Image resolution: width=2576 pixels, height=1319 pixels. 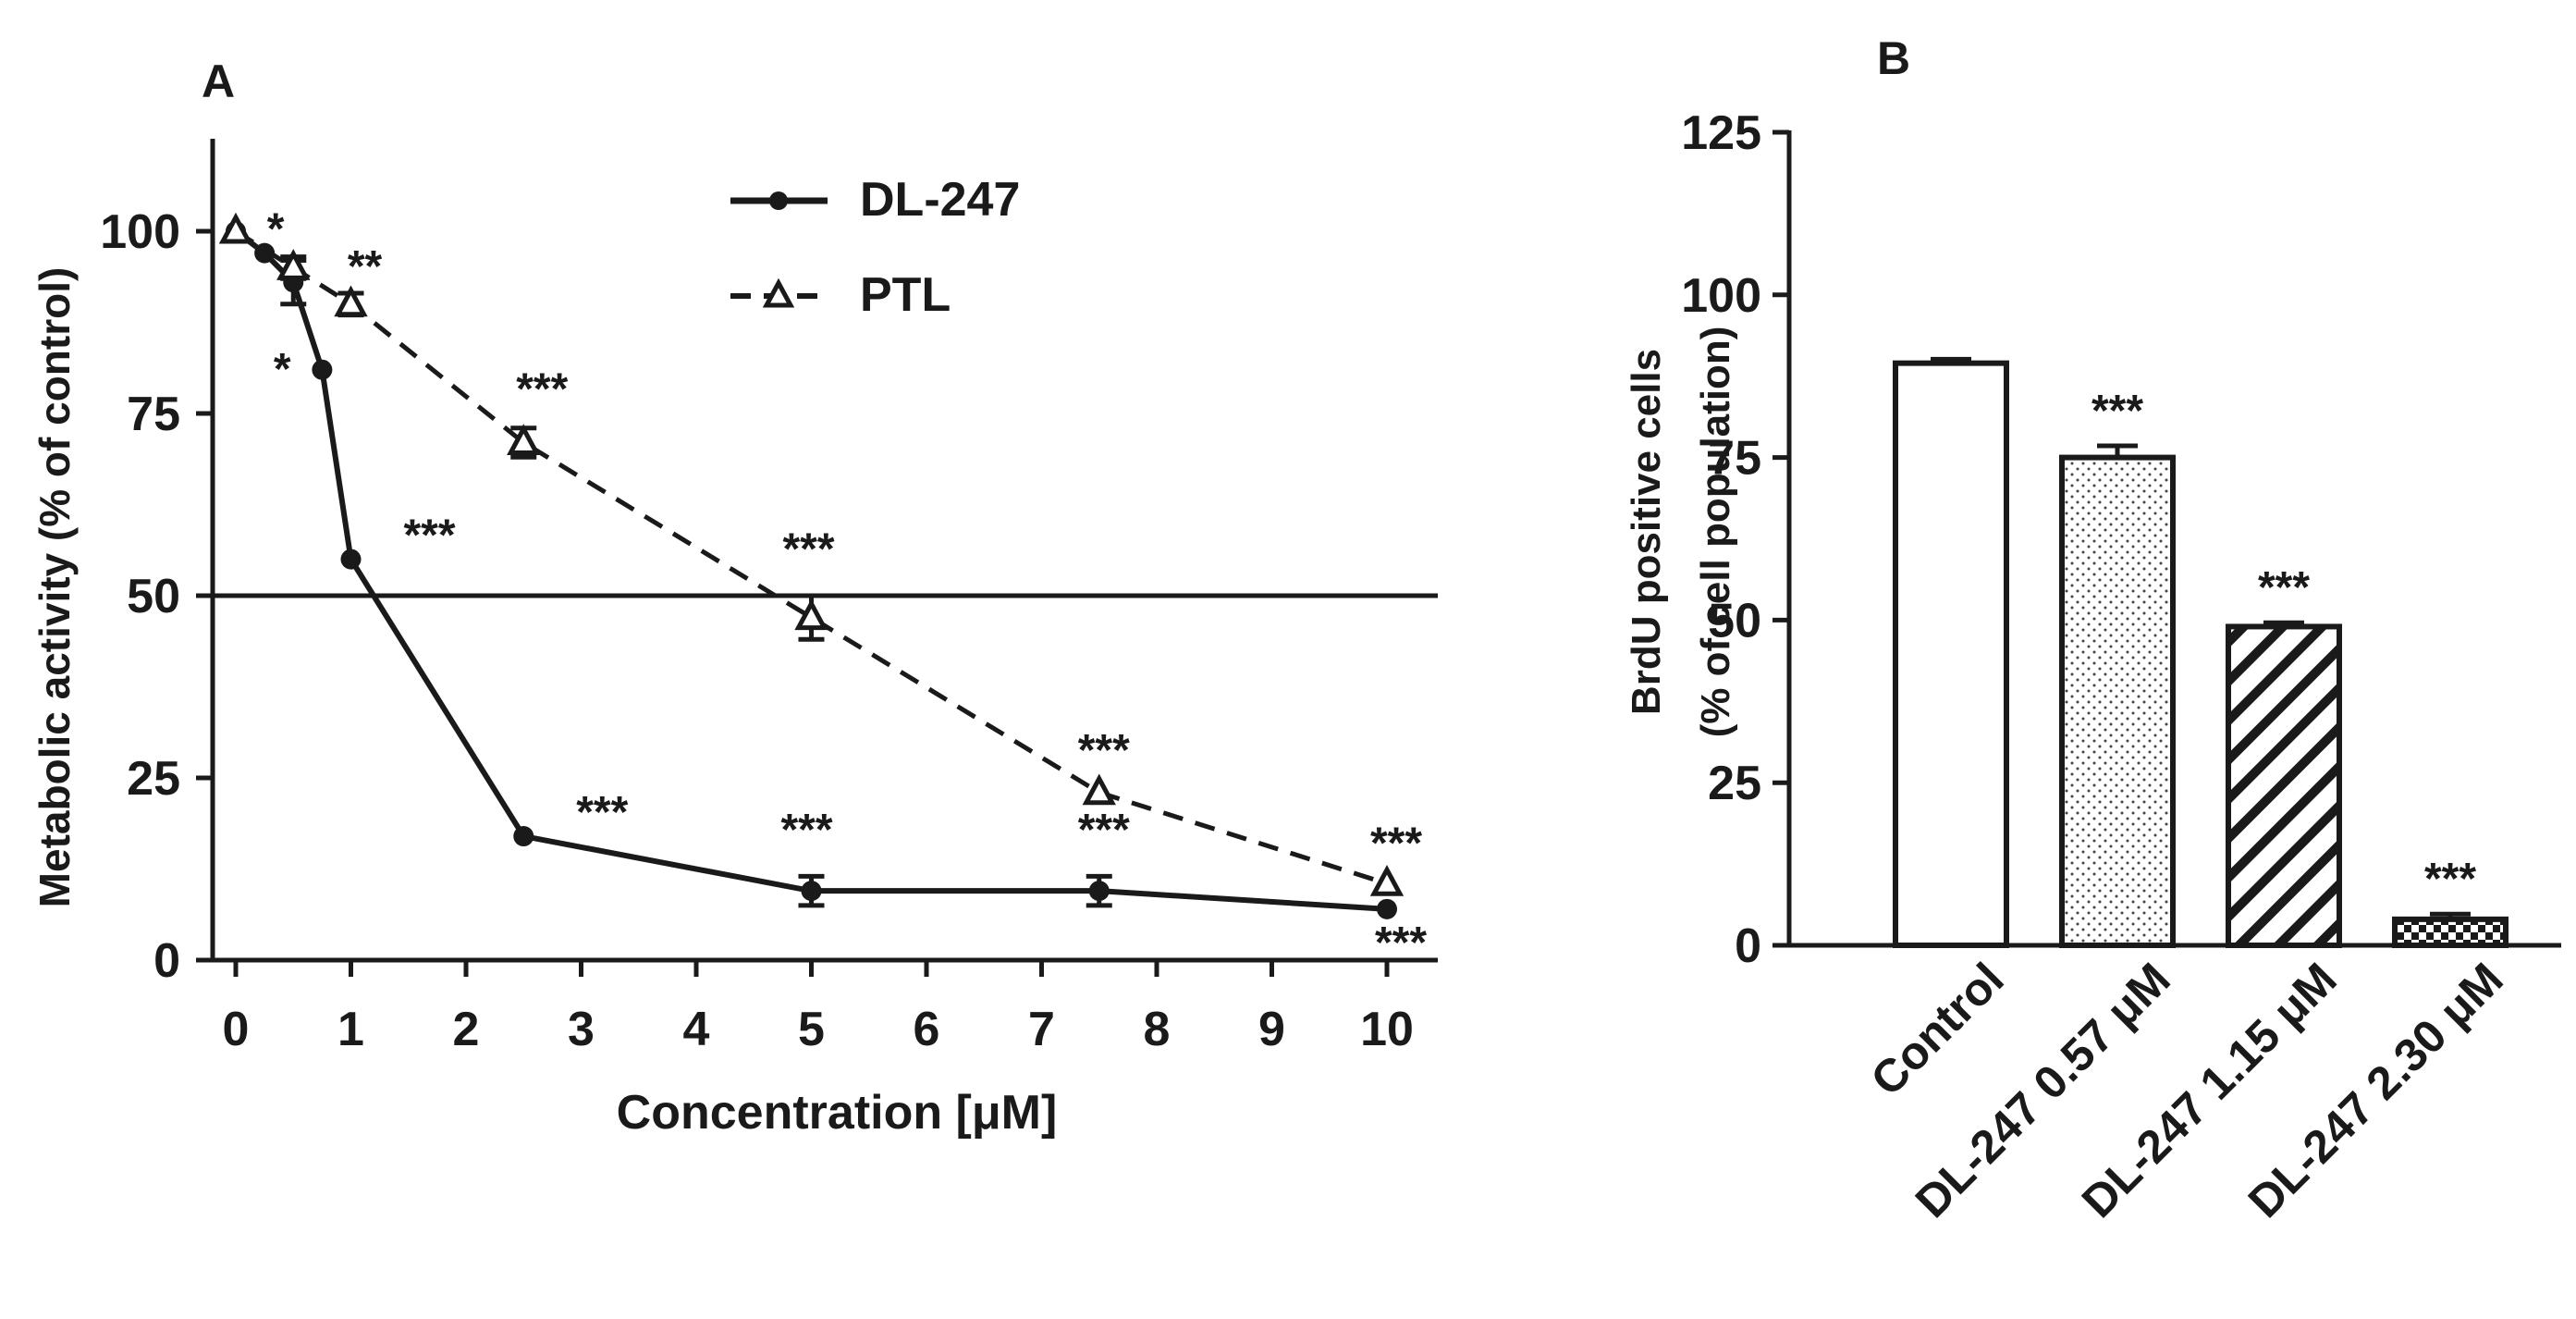 I want to click on panel-a-x-tick-label: 0, so click(x=237, y=1029).